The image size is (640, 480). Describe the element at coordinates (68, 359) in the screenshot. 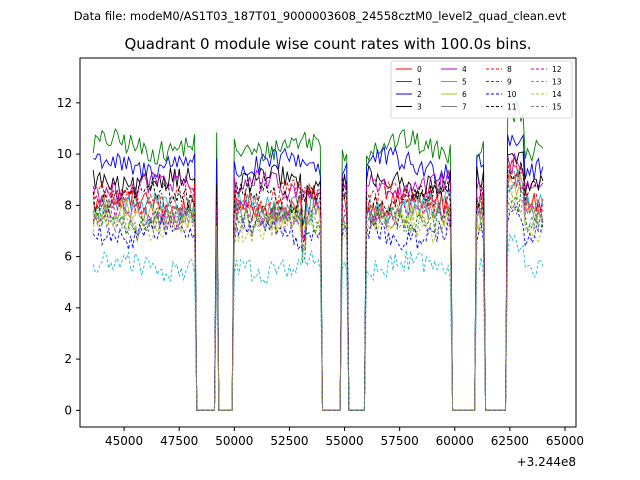

I see `y-tick-label: 2` at that location.